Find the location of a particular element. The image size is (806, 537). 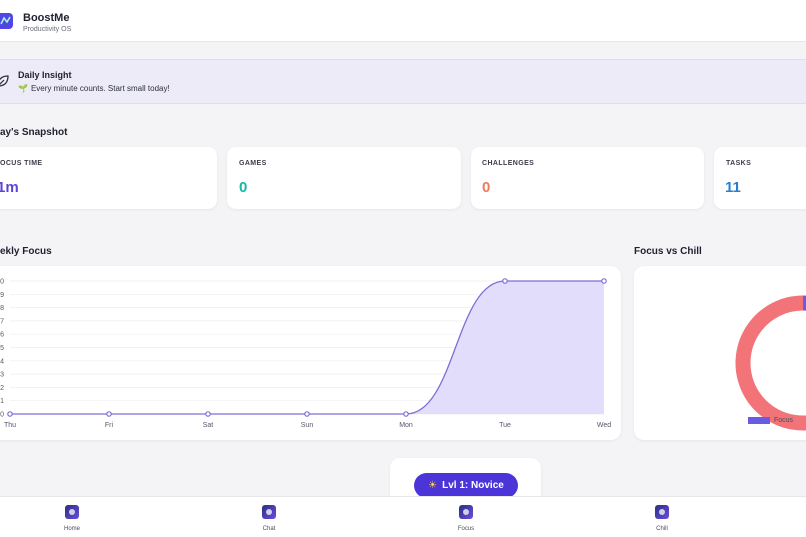

focus-vs-chill-chart is located at coordinates (770, 363).